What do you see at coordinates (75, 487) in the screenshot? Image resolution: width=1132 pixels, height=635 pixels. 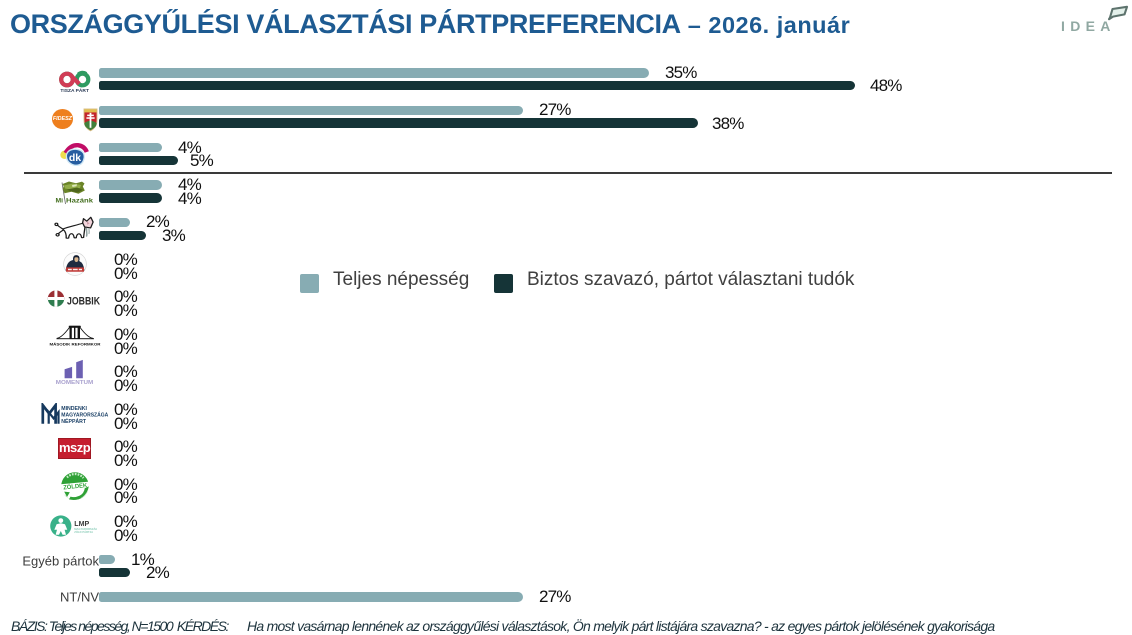 I see `svg-text: ZÖLDEK` at bounding box center [75, 487].